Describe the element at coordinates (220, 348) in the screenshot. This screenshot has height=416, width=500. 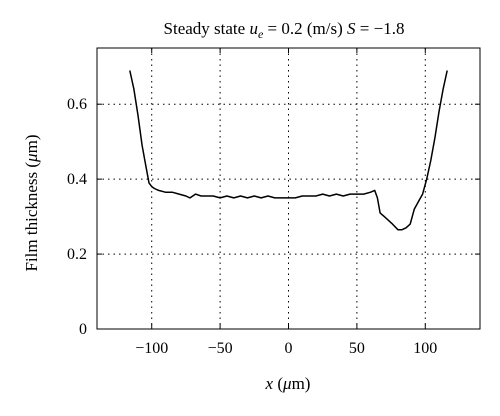
I see `x-tick-label: −50` at that location.